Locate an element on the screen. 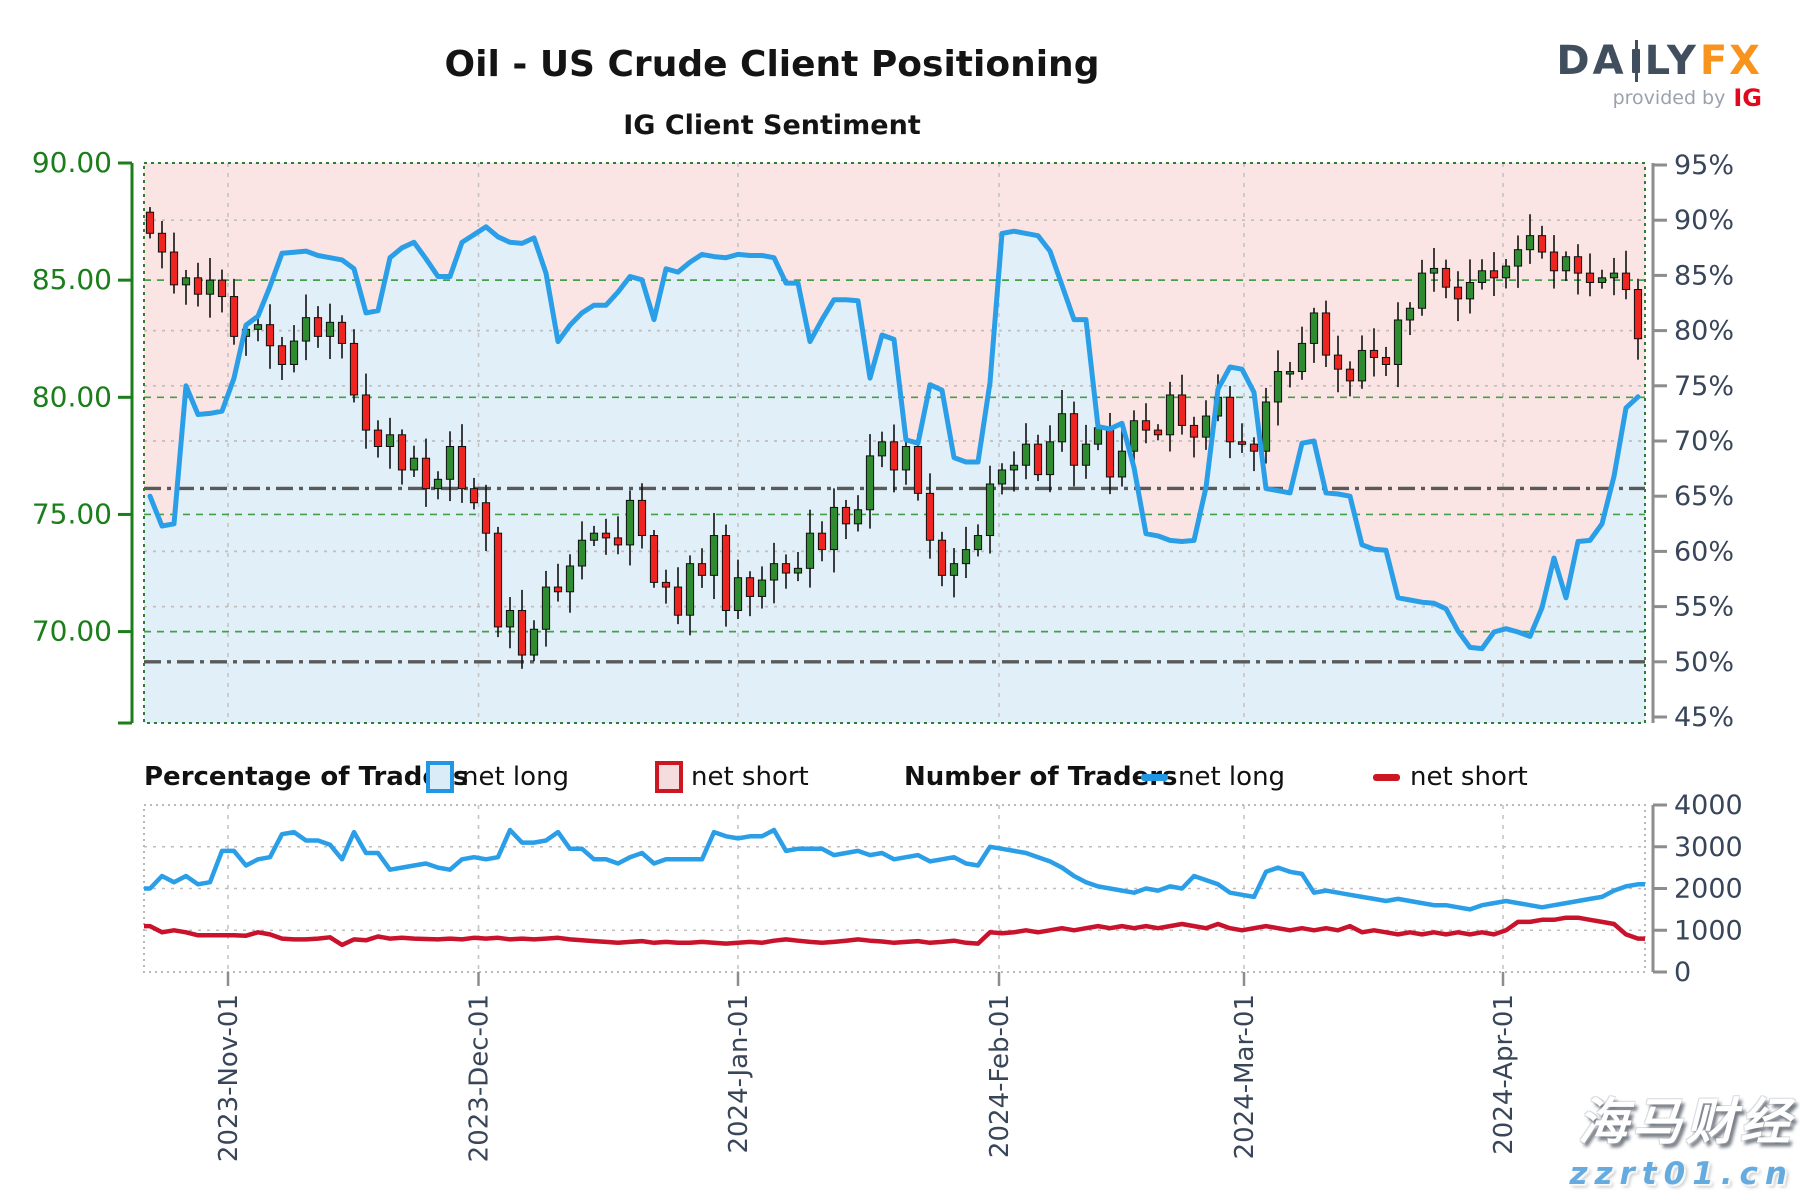 The width and height of the screenshot is (1800, 1200). svg-text: 60% is located at coordinates (1704, 551).